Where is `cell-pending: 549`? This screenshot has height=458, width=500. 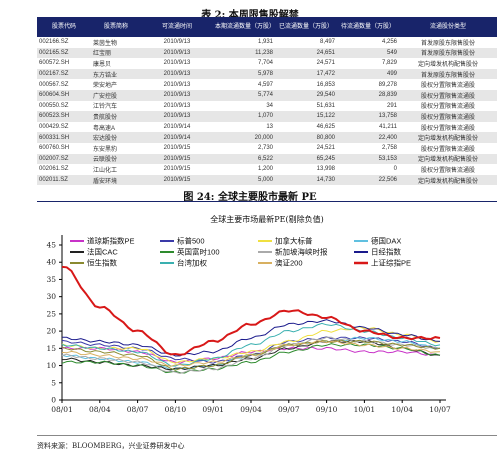
cell-pending: 549 is located at coordinates (368, 53).